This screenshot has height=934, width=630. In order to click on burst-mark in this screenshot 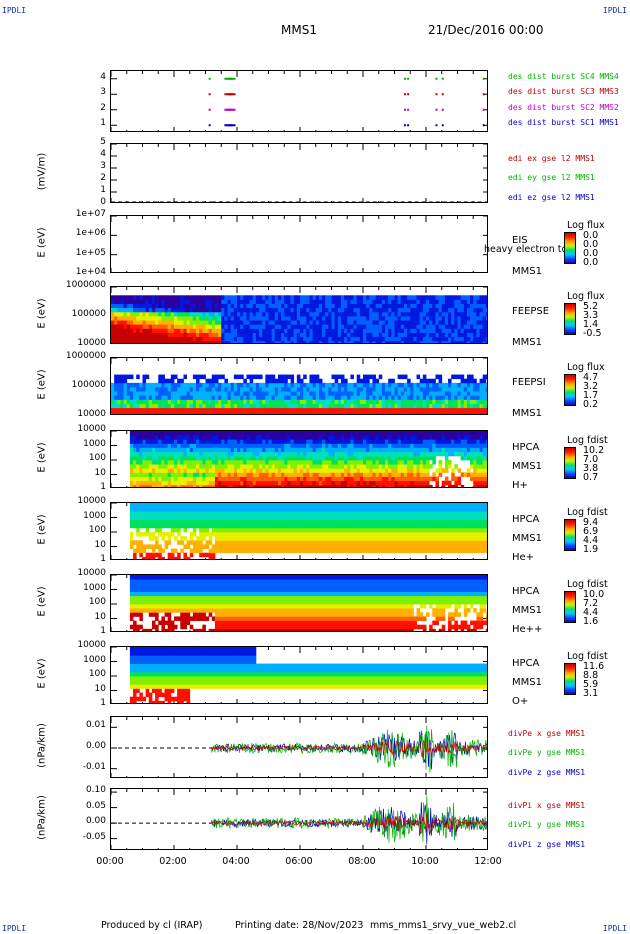, I will do `click(209, 94)`.